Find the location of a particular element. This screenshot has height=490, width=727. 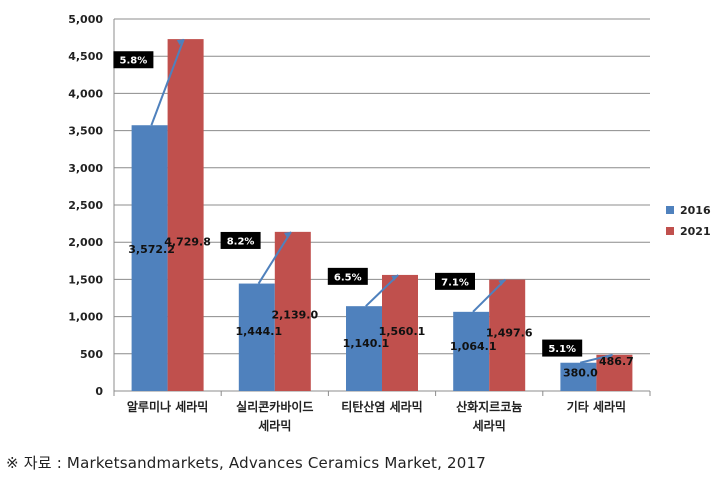

growth-rate-label: 6.5% is located at coordinates (348, 277).